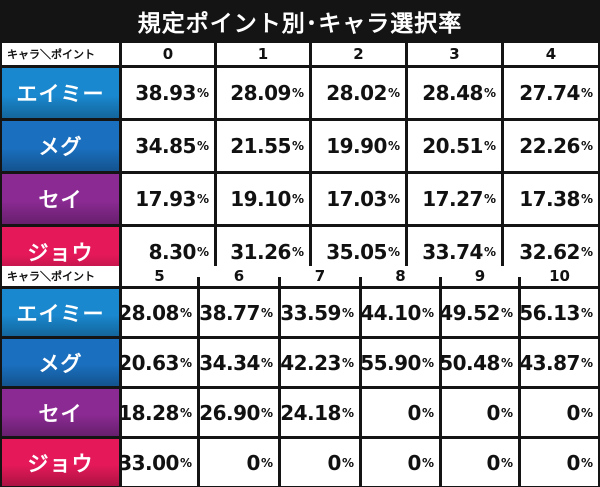 This screenshot has height=487, width=600. I want to click on rate-cell: 17.27%, so click(454, 199).